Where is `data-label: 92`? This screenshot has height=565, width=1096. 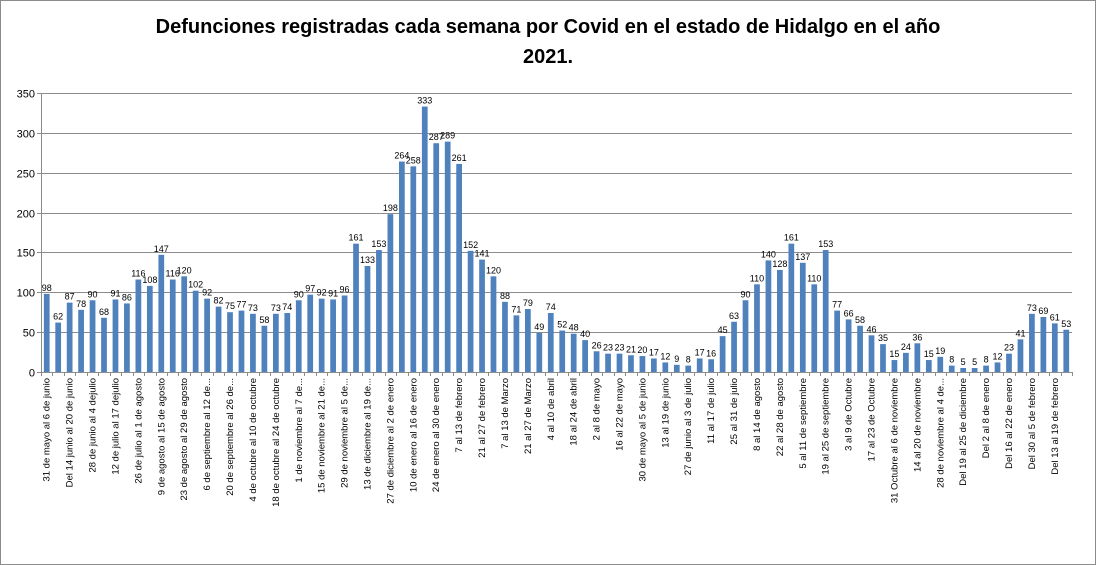
data-label: 92 is located at coordinates (207, 293).